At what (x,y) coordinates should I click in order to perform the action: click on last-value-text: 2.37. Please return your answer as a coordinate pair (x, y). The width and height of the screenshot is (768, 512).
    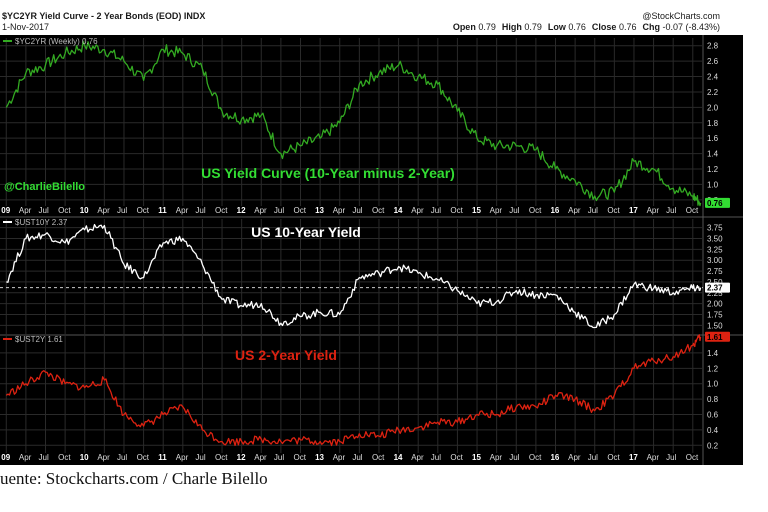
    Looking at the image, I should click on (715, 288).